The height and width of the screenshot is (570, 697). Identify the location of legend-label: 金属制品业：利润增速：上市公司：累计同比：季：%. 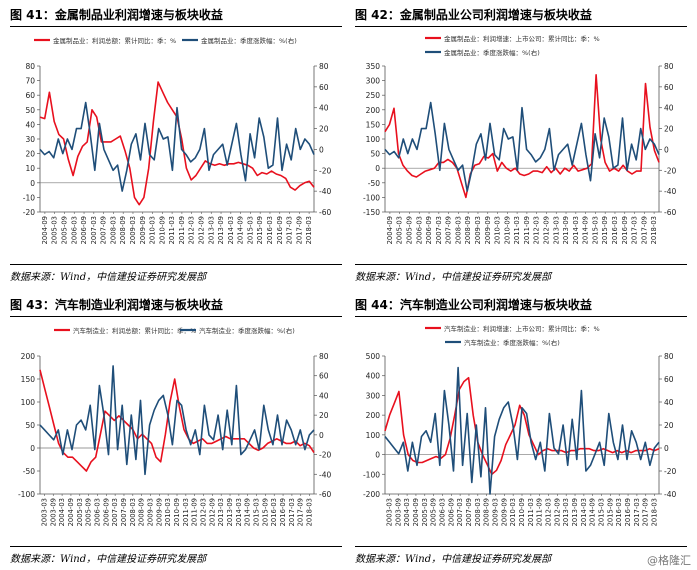
(522, 38).